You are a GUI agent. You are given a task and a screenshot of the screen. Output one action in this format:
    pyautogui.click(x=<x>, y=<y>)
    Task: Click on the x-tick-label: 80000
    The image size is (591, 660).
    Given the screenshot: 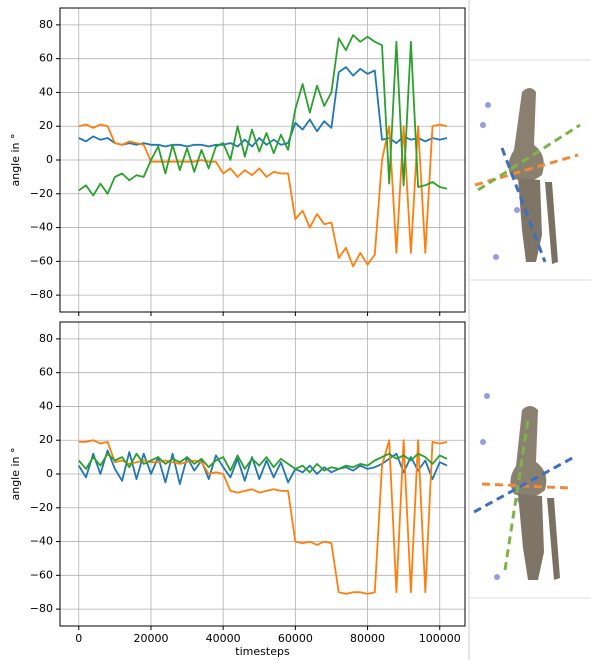 What is the action you would take?
    pyautogui.click(x=367, y=638)
    